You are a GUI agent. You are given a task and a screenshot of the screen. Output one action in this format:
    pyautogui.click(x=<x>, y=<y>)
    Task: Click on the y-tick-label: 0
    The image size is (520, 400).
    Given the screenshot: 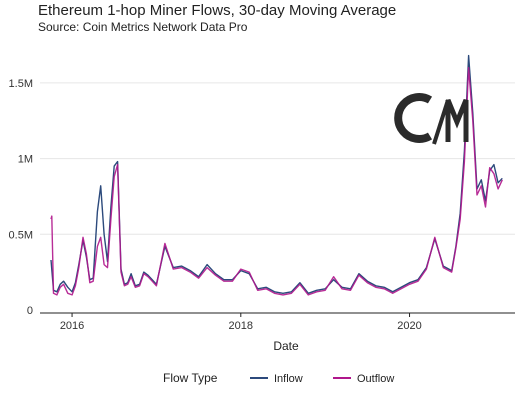 What is the action you would take?
    pyautogui.click(x=30, y=311)
    